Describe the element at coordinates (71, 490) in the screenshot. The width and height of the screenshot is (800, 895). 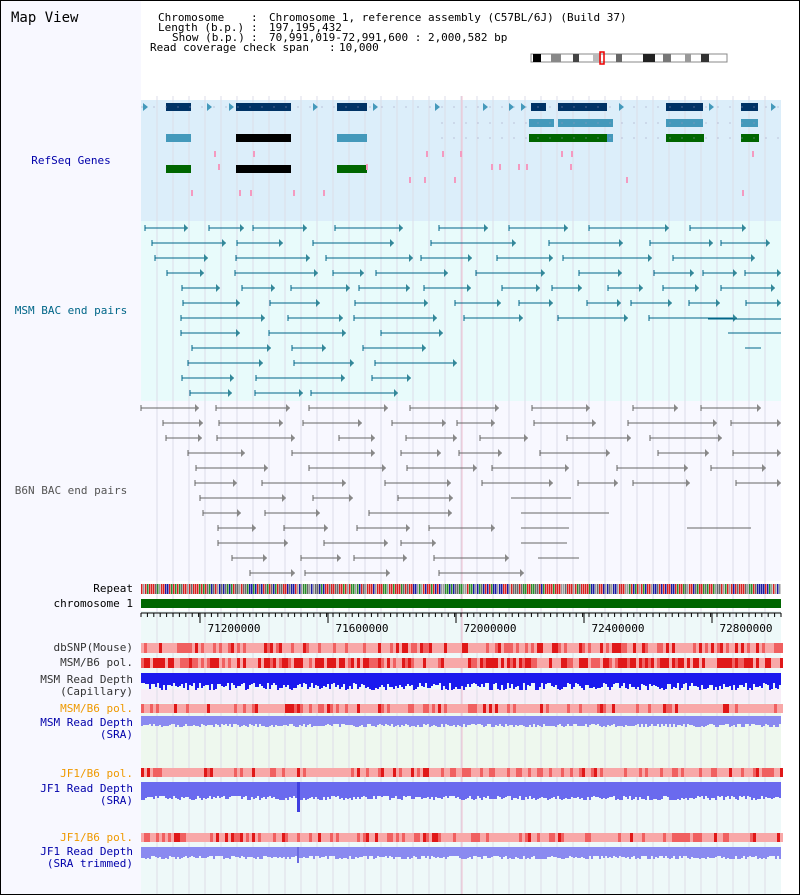
I see `track-label-b6n-bac: B6N BAC end pairs` at that location.